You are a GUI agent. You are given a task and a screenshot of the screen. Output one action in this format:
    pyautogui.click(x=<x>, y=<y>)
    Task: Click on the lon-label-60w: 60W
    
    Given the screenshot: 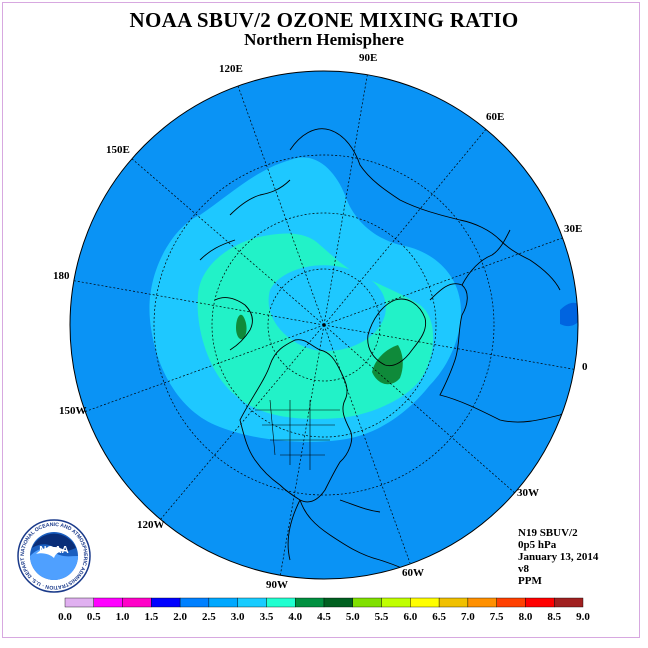 What is the action you would take?
    pyautogui.click(x=413, y=573)
    